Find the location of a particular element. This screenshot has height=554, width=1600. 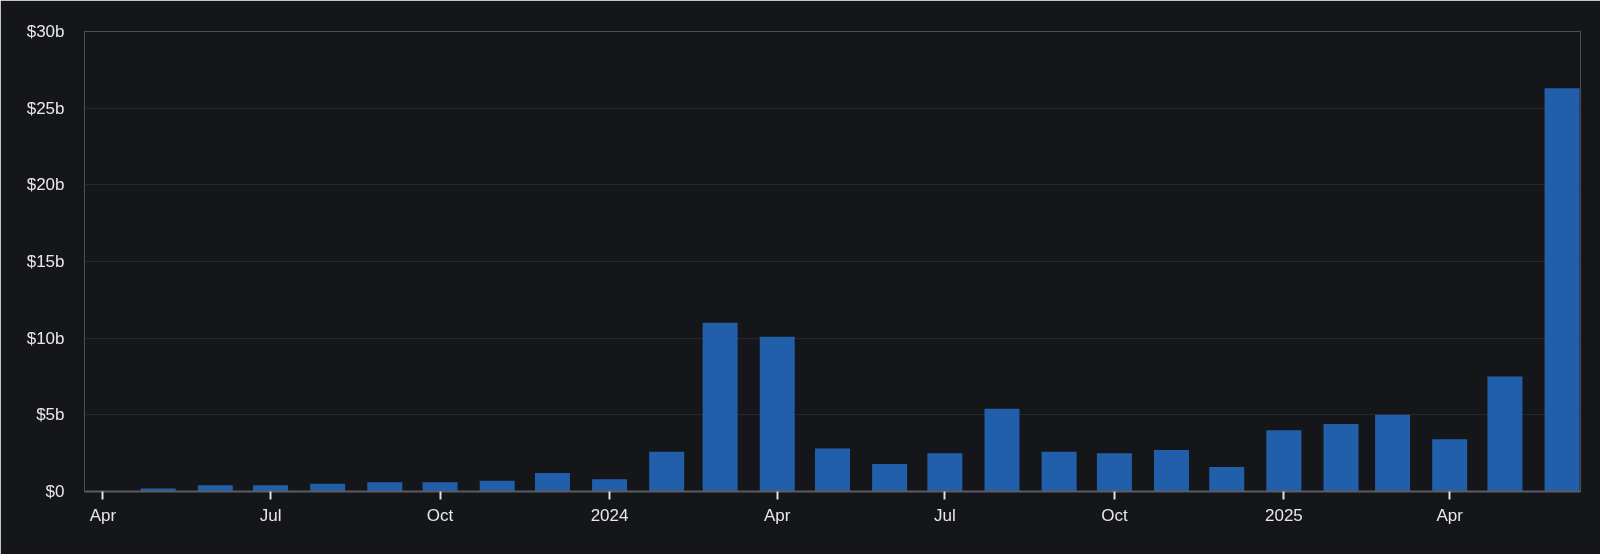

y-tick-label: $5b is located at coordinates (50, 415).